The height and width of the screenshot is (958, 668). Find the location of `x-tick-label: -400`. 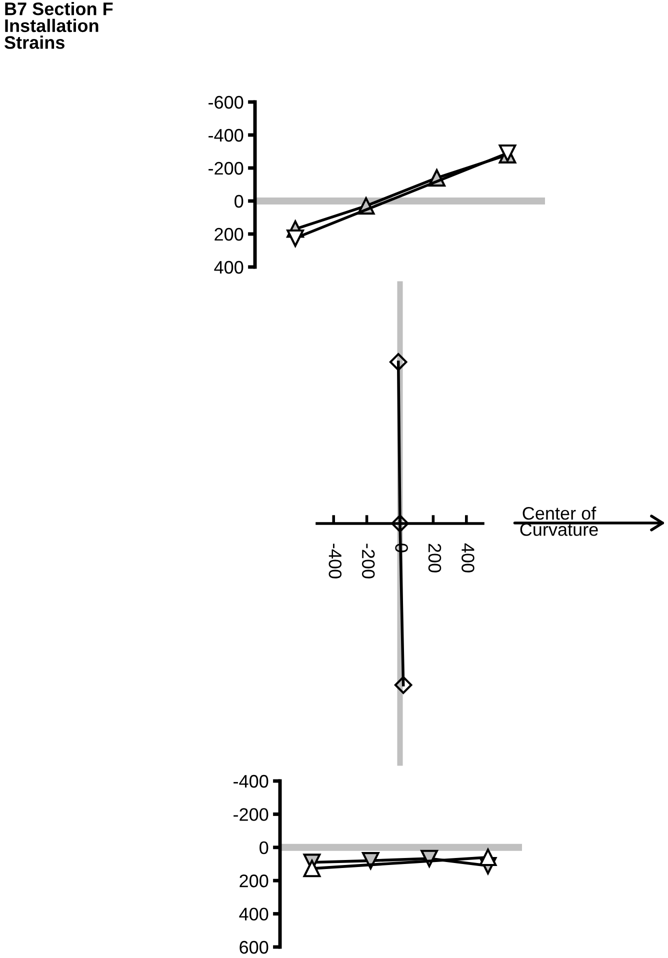

x-tick-label: -400 is located at coordinates (335, 561).